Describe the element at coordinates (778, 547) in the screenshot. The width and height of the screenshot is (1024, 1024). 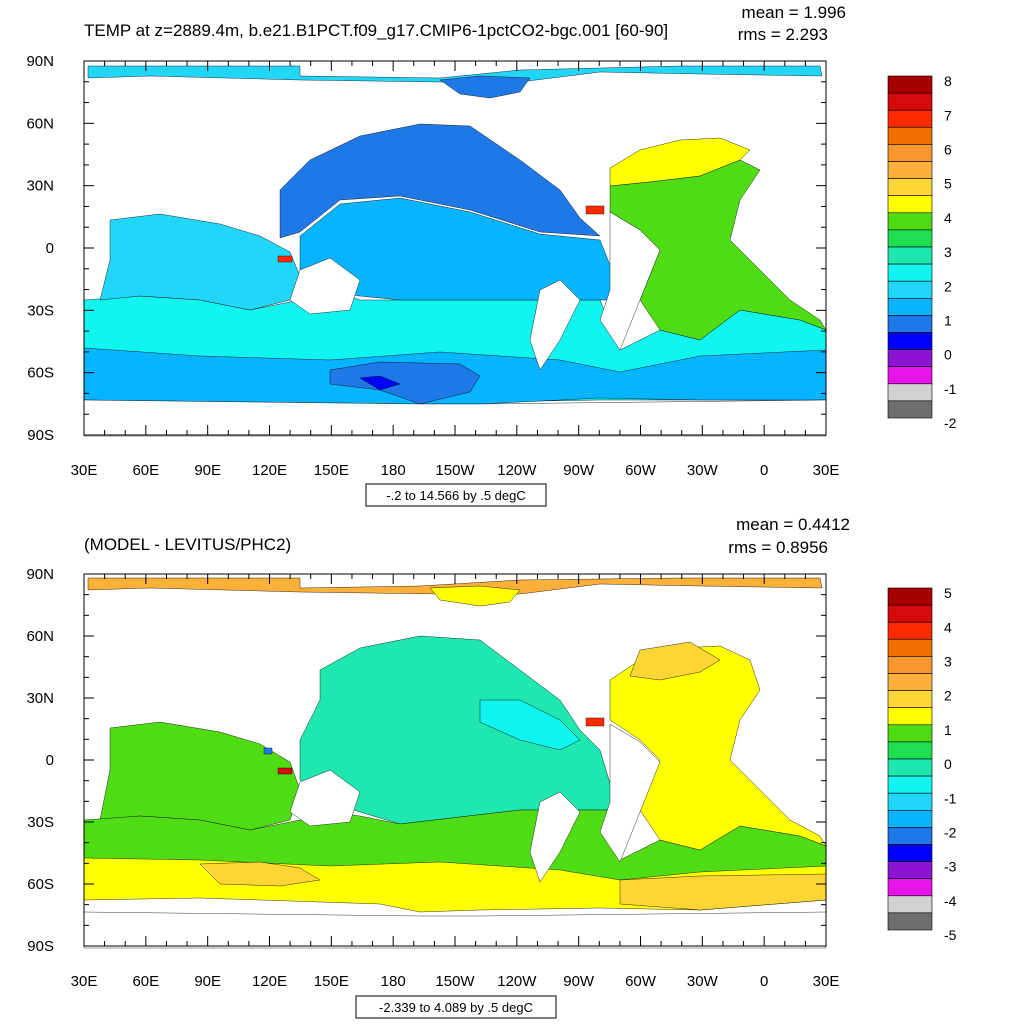
I see `bottom-rms: rms = 0.8956` at that location.